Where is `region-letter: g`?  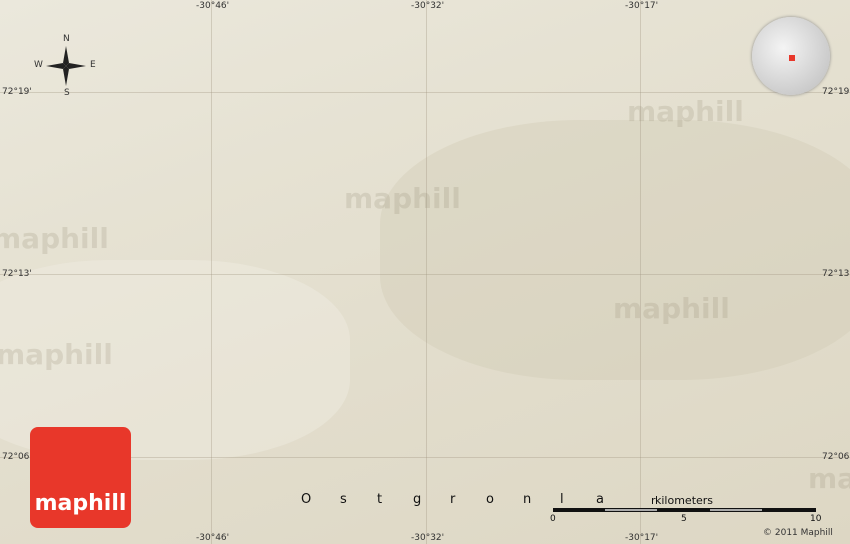
region-letter: g is located at coordinates (417, 499).